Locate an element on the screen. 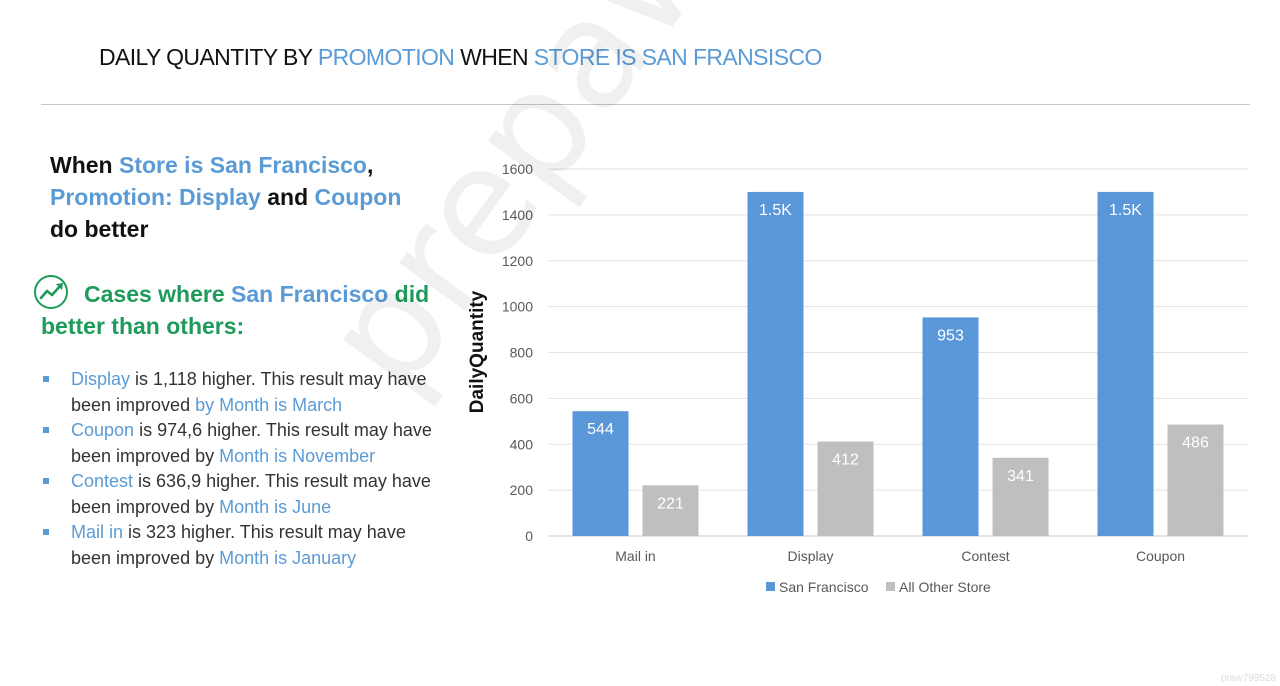 This screenshot has height=686, width=1280. y-tick-label: 400 is located at coordinates (522, 444).